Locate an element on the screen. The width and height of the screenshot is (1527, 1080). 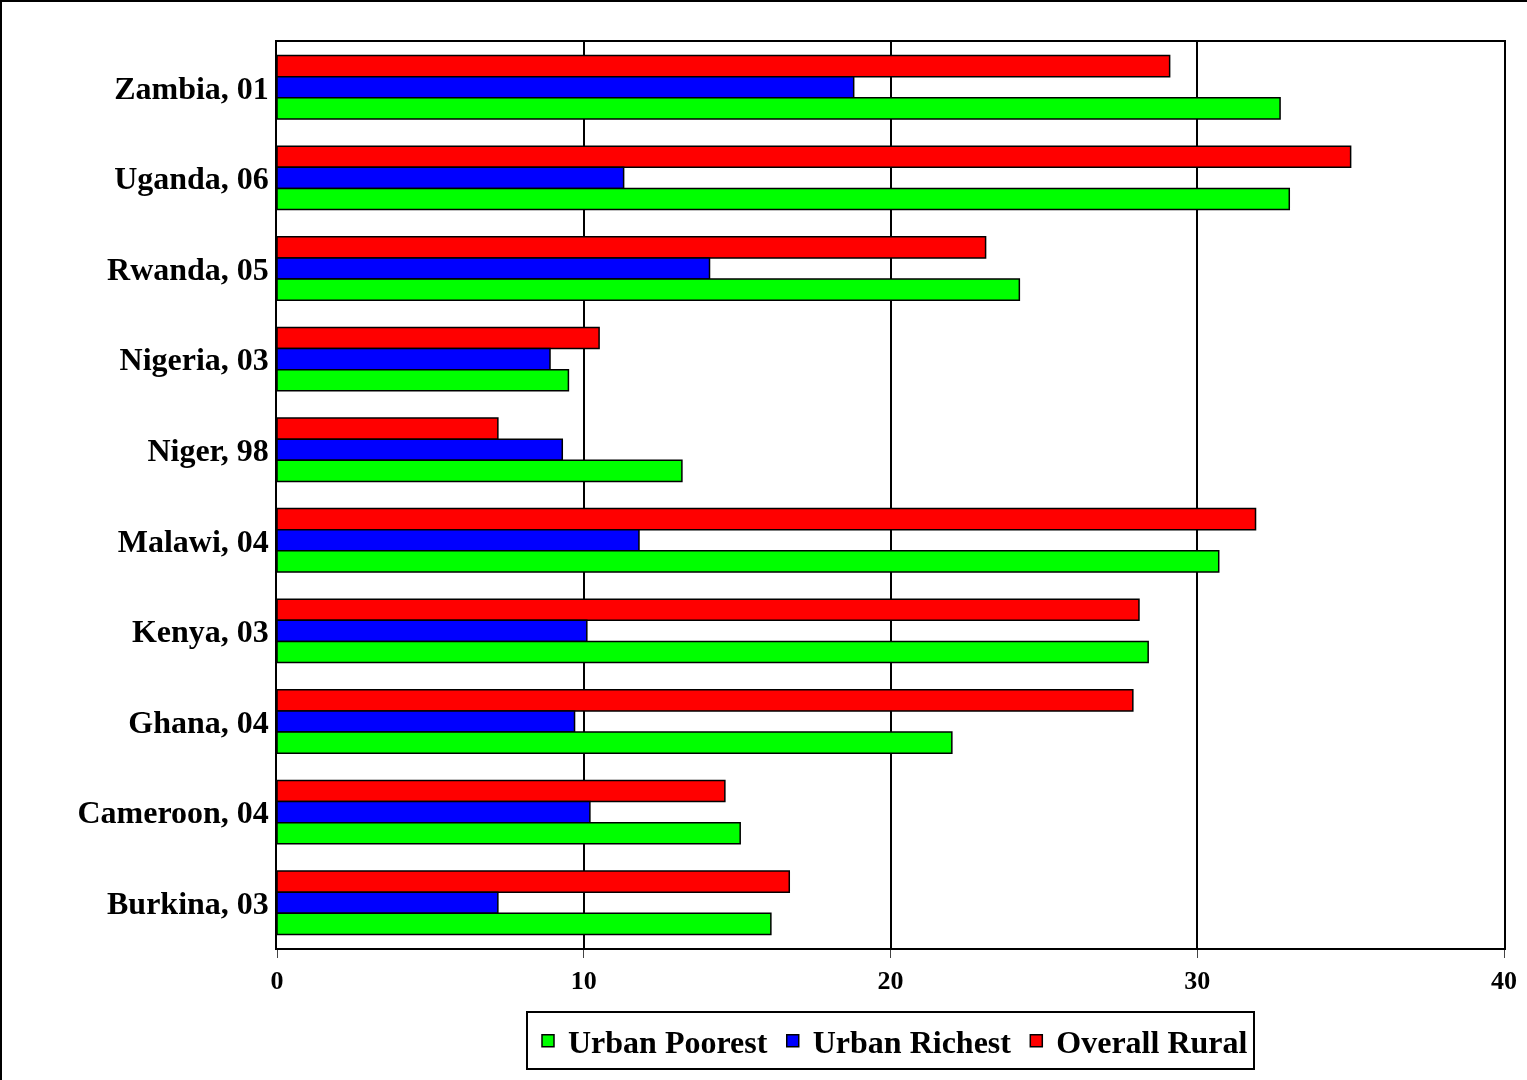
y-tick-label: Uganda, 06 is located at coordinates (191, 178).